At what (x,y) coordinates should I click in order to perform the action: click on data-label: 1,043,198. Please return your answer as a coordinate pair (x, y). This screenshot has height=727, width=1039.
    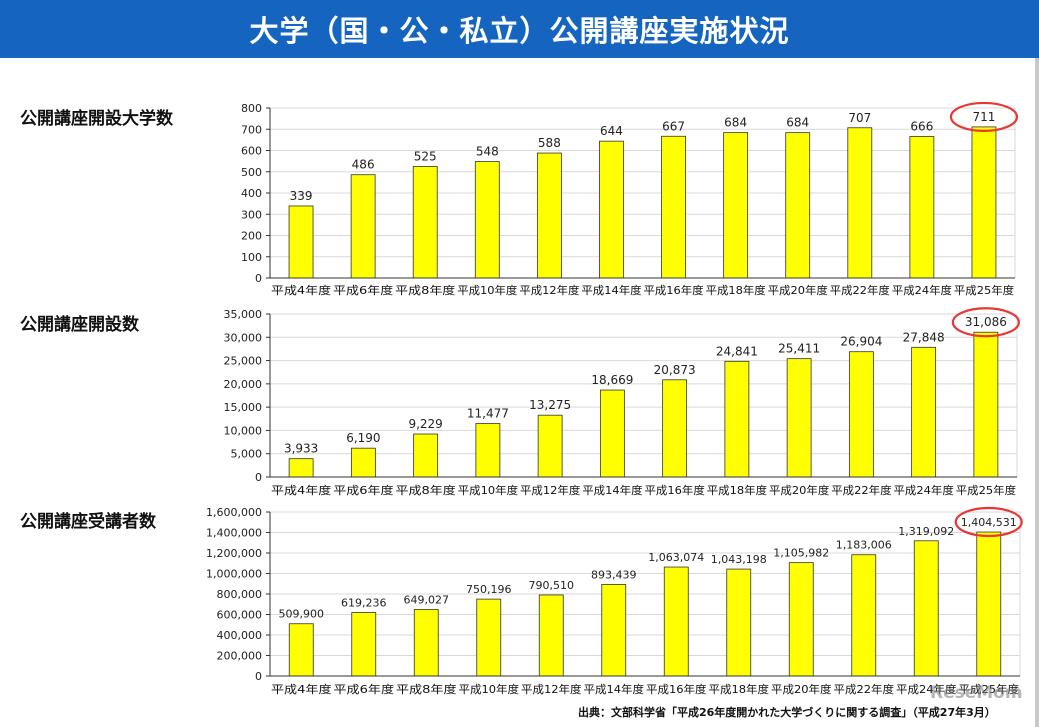
    Looking at the image, I should click on (739, 559).